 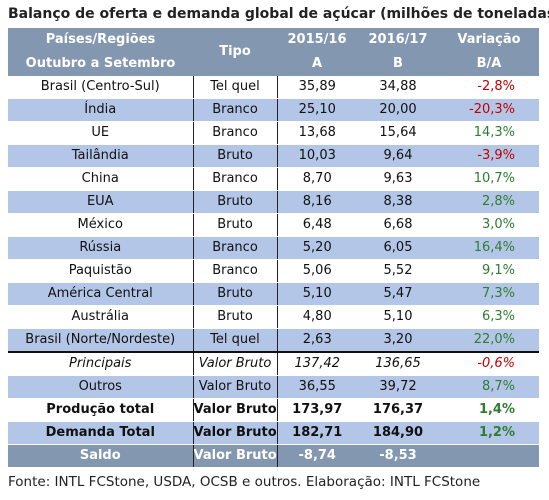 What do you see at coordinates (398, 340) in the screenshot?
I see `value-b-cell: 3,20` at bounding box center [398, 340].